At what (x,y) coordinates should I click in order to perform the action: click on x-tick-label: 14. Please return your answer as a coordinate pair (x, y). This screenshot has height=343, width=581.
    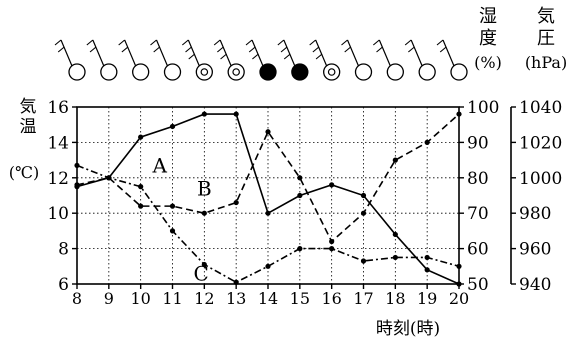
    Looking at the image, I should click on (268, 298).